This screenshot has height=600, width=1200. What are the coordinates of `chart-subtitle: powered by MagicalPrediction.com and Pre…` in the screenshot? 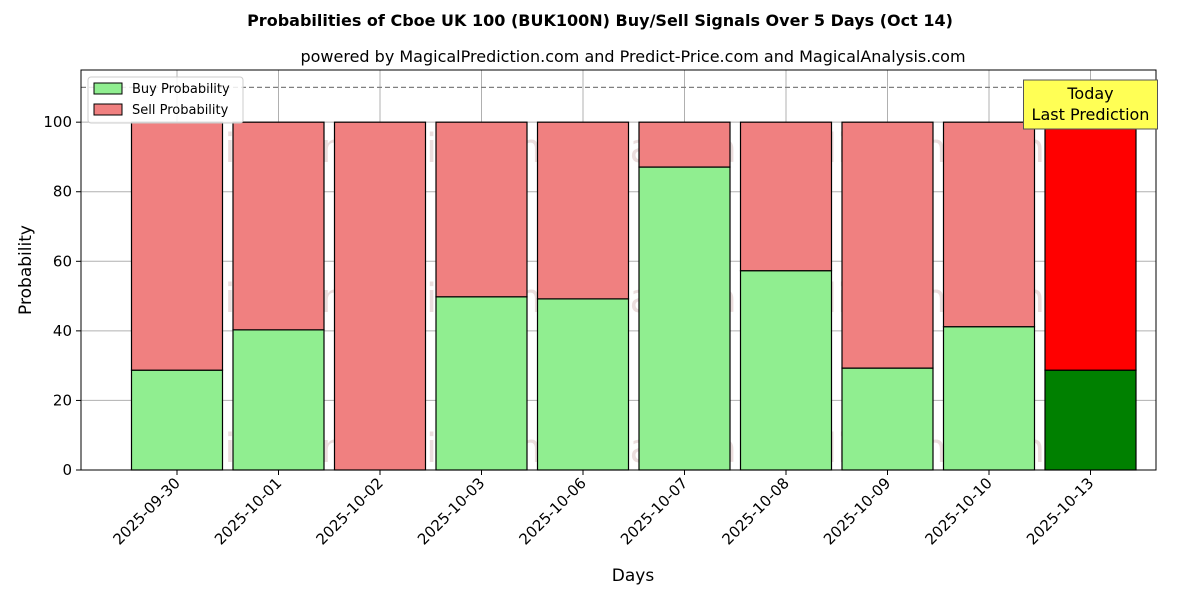 It's located at (632, 56).